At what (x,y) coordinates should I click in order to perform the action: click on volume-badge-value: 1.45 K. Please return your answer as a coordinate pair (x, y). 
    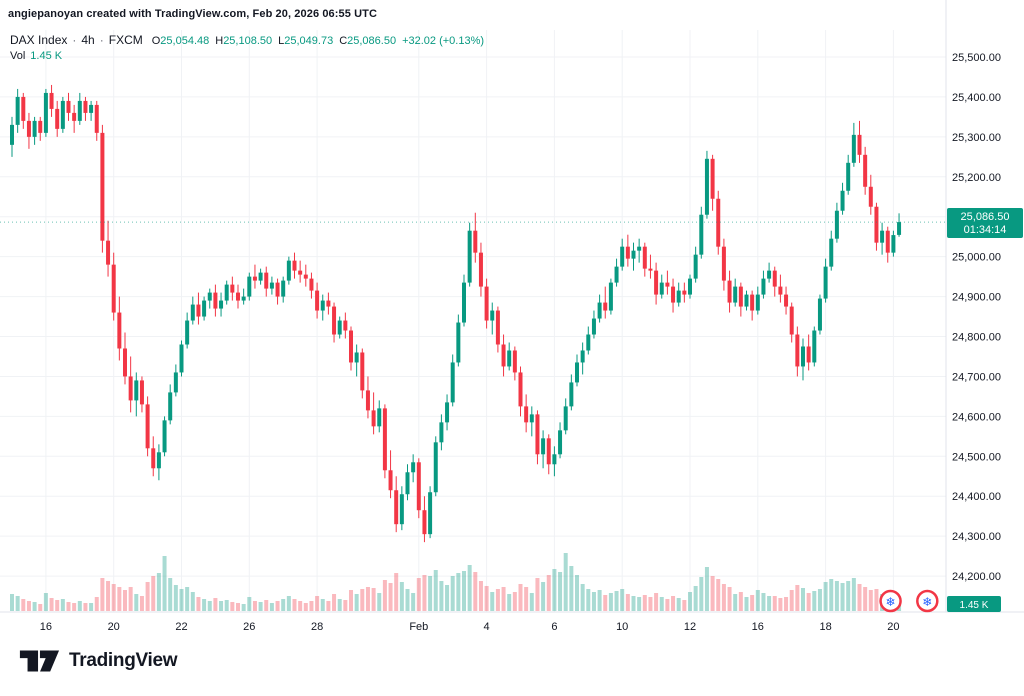
    Looking at the image, I should click on (974, 605).